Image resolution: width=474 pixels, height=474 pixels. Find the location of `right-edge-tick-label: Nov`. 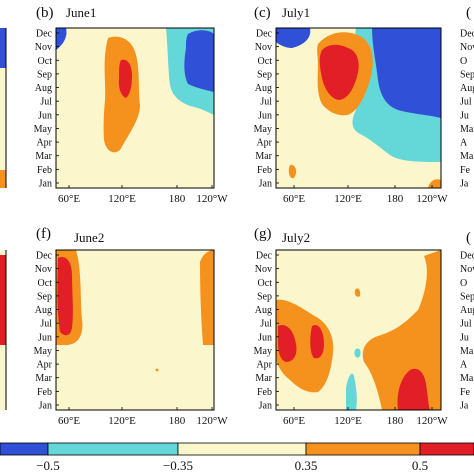

right-edge-tick-label: Nov is located at coordinates (467, 269).